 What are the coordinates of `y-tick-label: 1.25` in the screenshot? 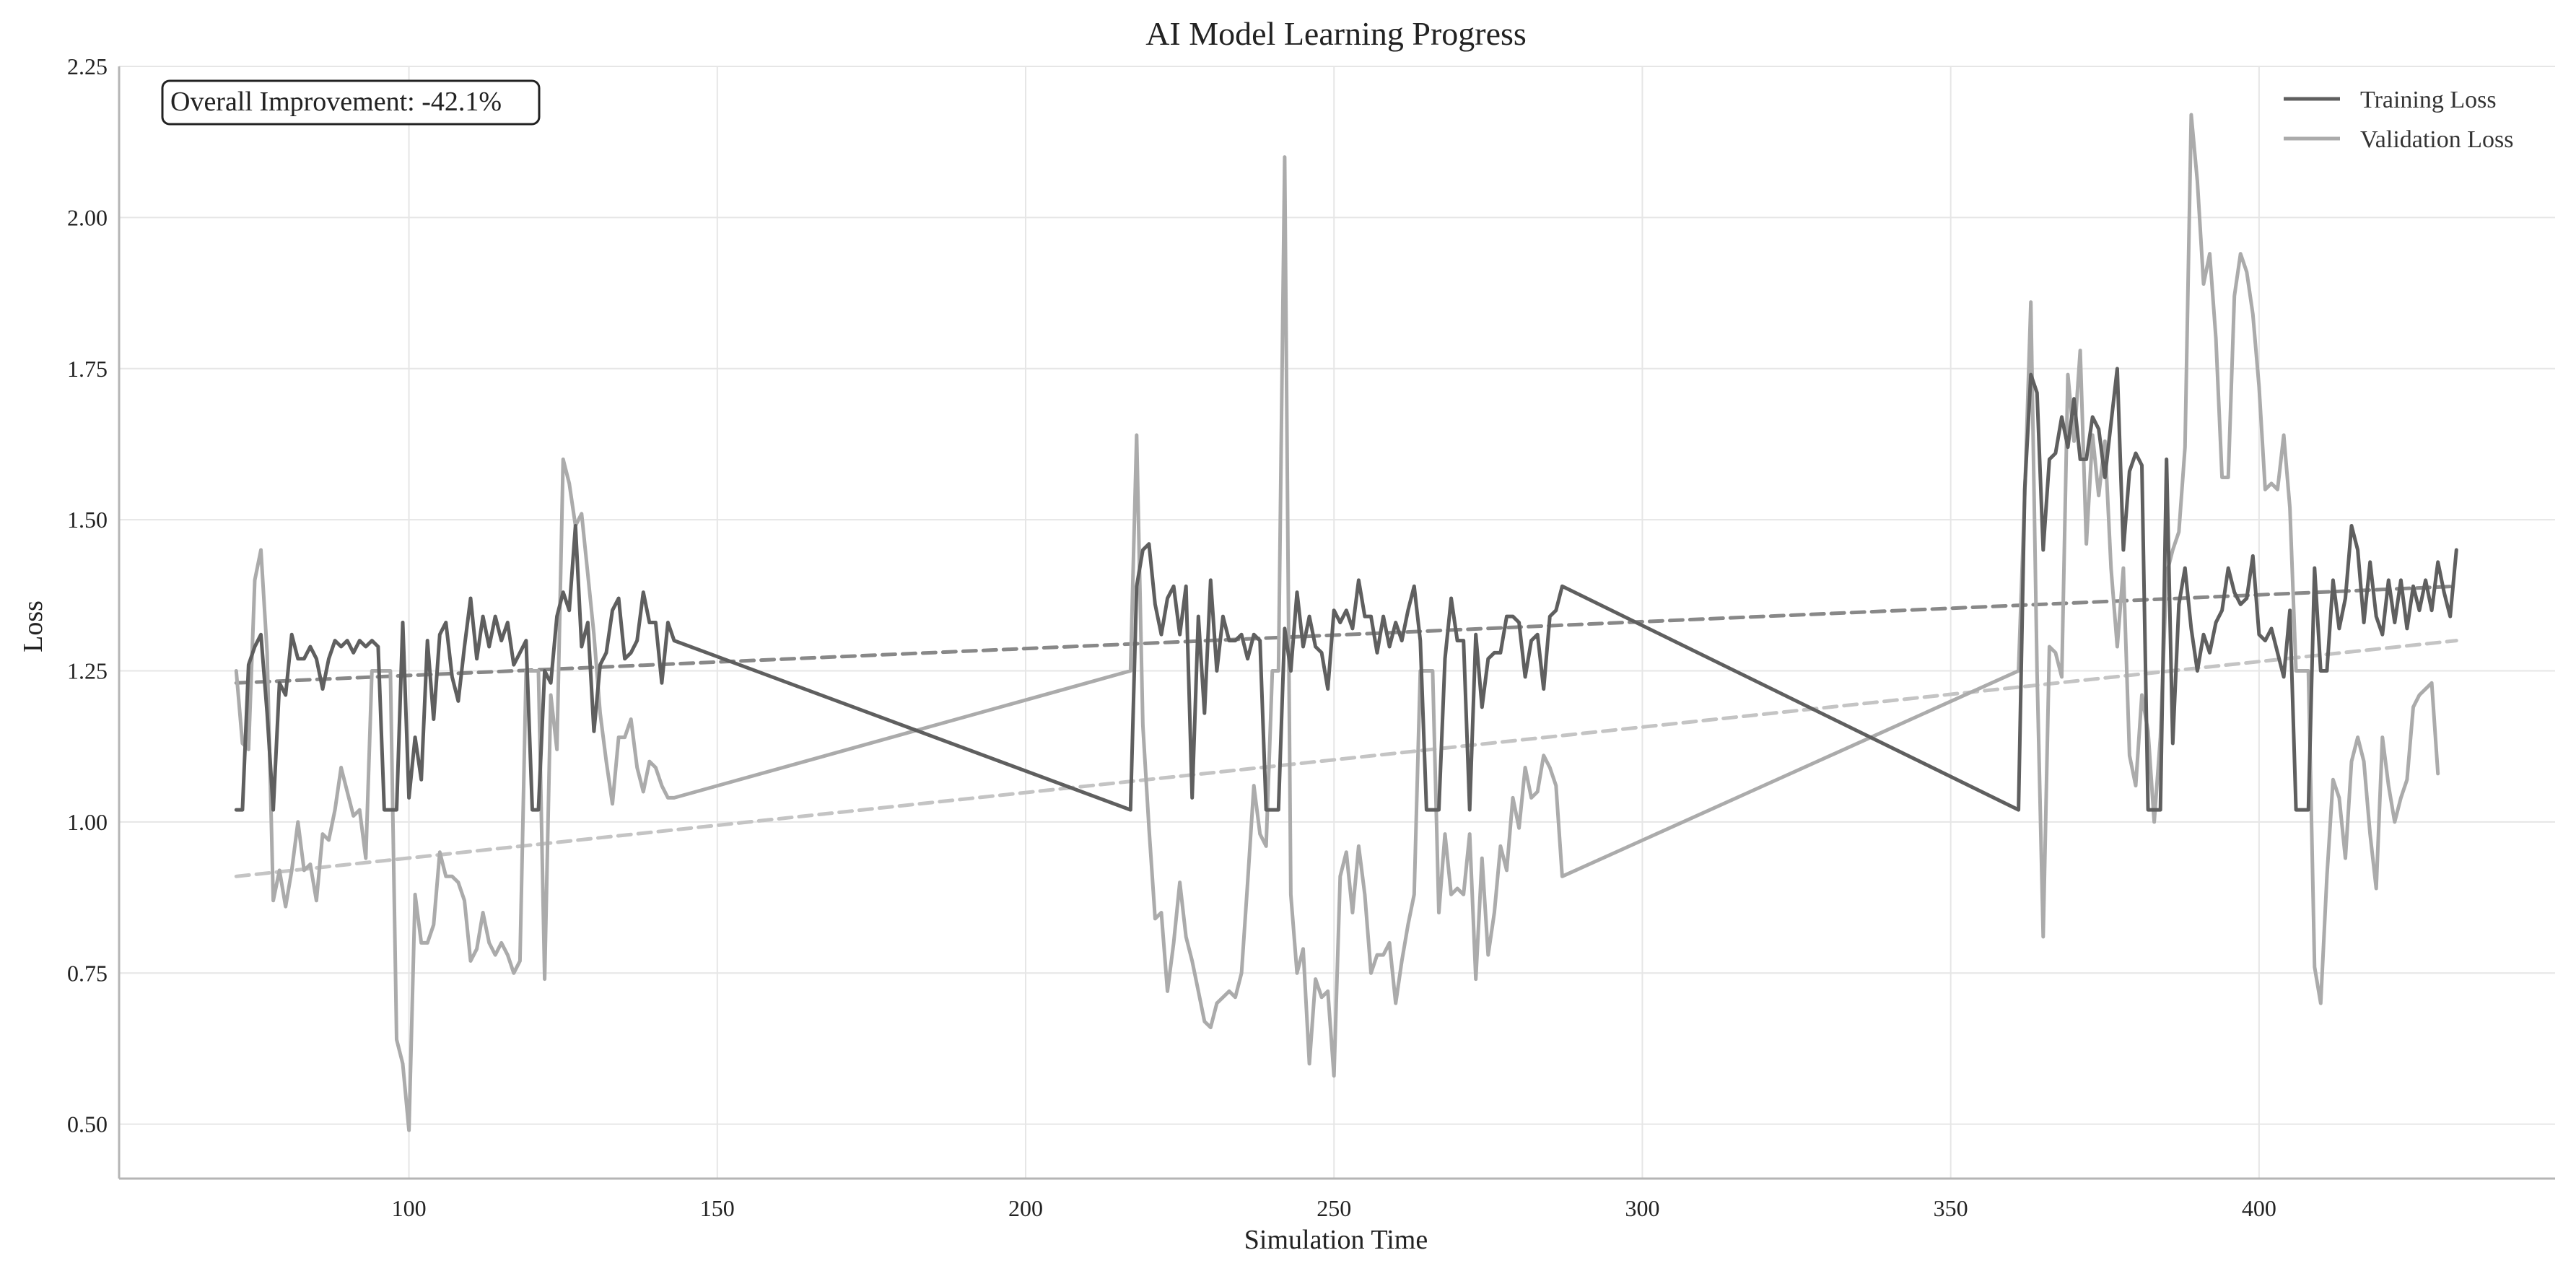 It's located at (87, 671).